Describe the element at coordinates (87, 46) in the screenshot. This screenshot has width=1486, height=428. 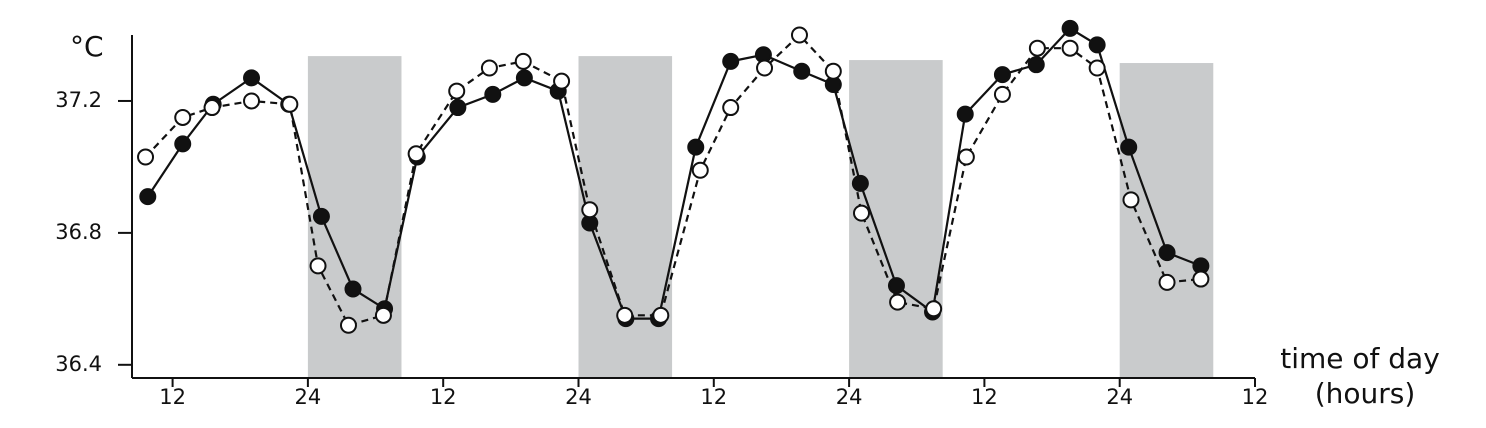
I see `y-axis-label: °C` at that location.